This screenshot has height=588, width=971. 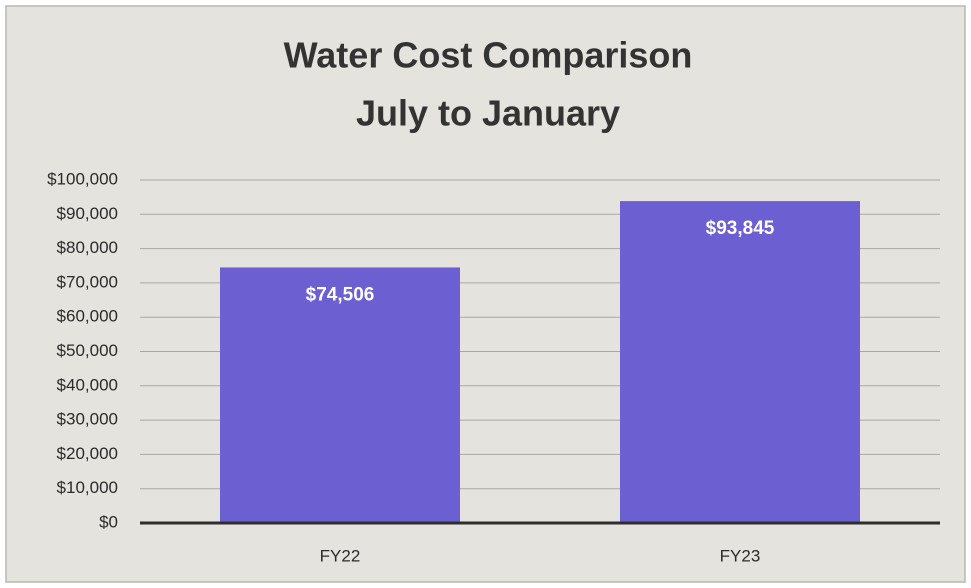 I want to click on data-label: $74,506, so click(x=340, y=294).